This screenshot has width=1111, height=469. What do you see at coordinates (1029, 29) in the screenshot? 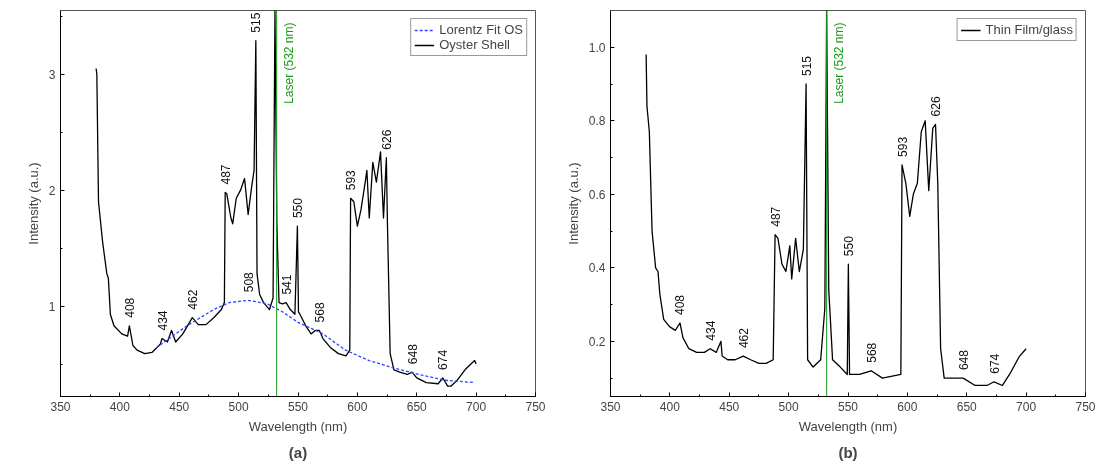
I see `legend-label: Thin Film/glass` at bounding box center [1029, 29].